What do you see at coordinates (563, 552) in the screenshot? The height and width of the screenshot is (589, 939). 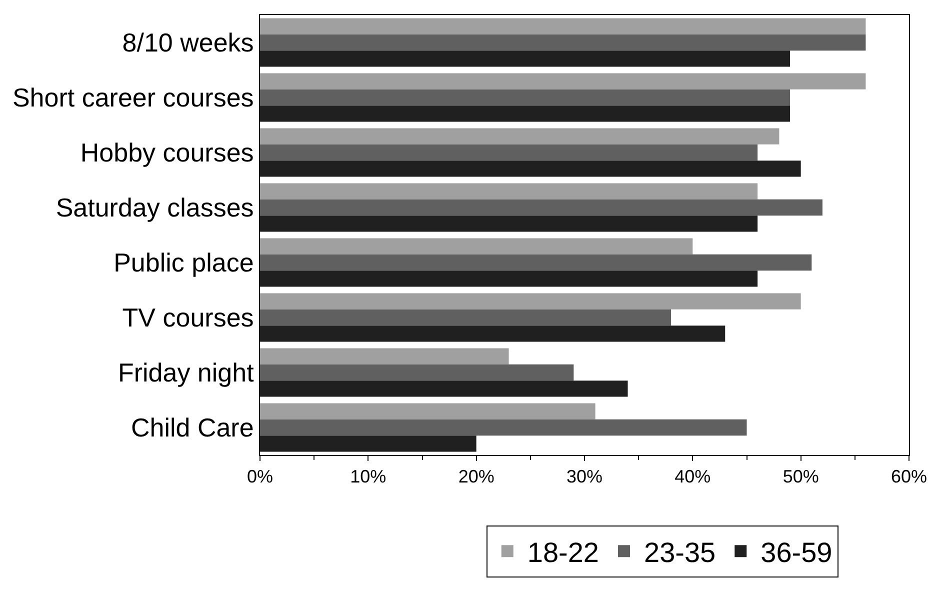 I see `legend-label: 18-22` at bounding box center [563, 552].